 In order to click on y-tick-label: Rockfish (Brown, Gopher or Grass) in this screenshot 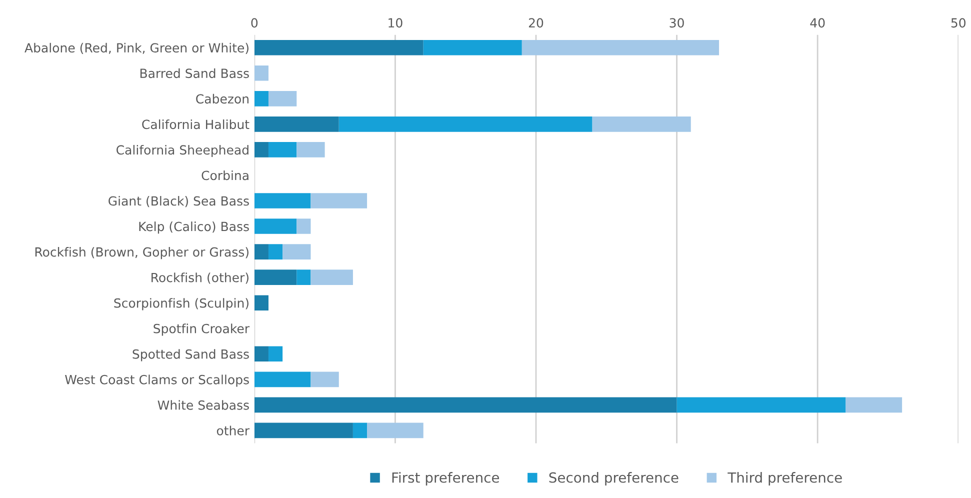, I will do `click(141, 253)`.